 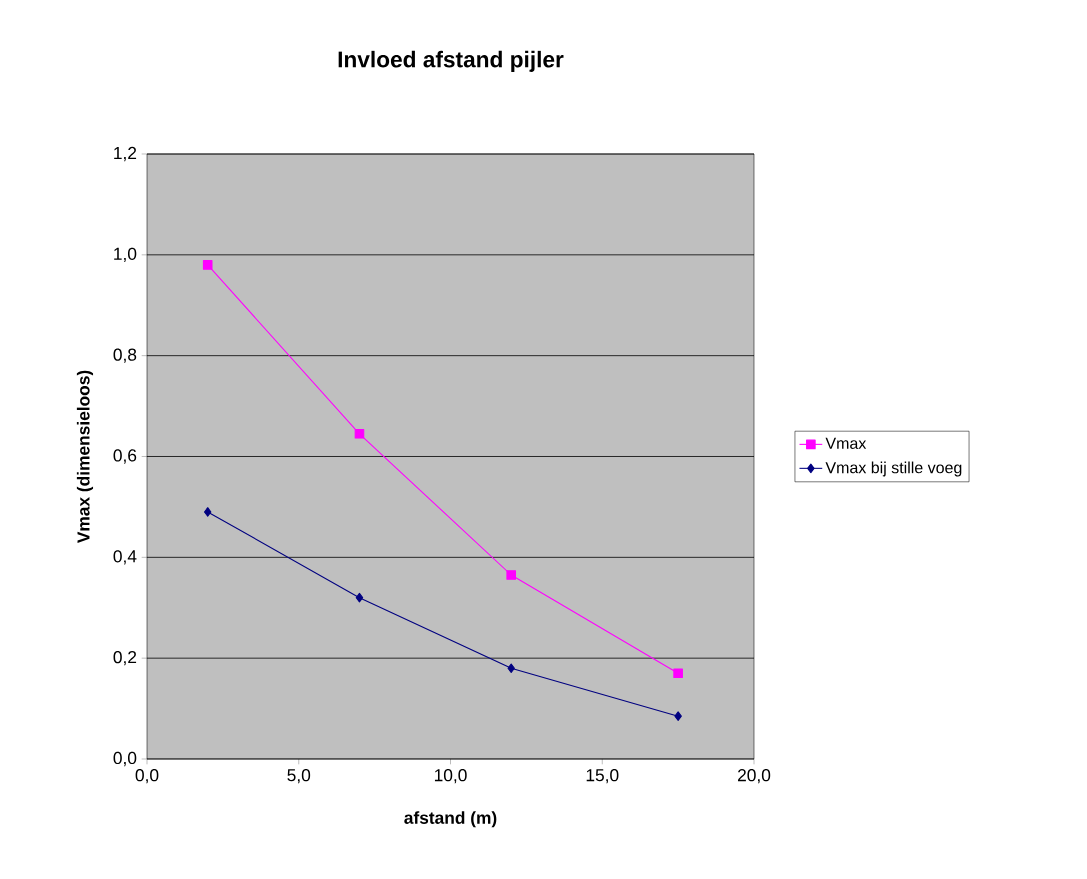 What do you see at coordinates (125, 154) in the screenshot?
I see `y-tick-label: 1,2` at bounding box center [125, 154].